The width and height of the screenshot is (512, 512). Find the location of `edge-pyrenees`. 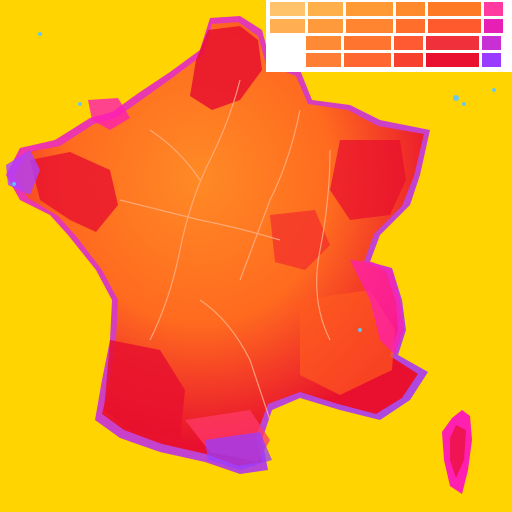

edge-pyrenees is located at coordinates (238, 451).